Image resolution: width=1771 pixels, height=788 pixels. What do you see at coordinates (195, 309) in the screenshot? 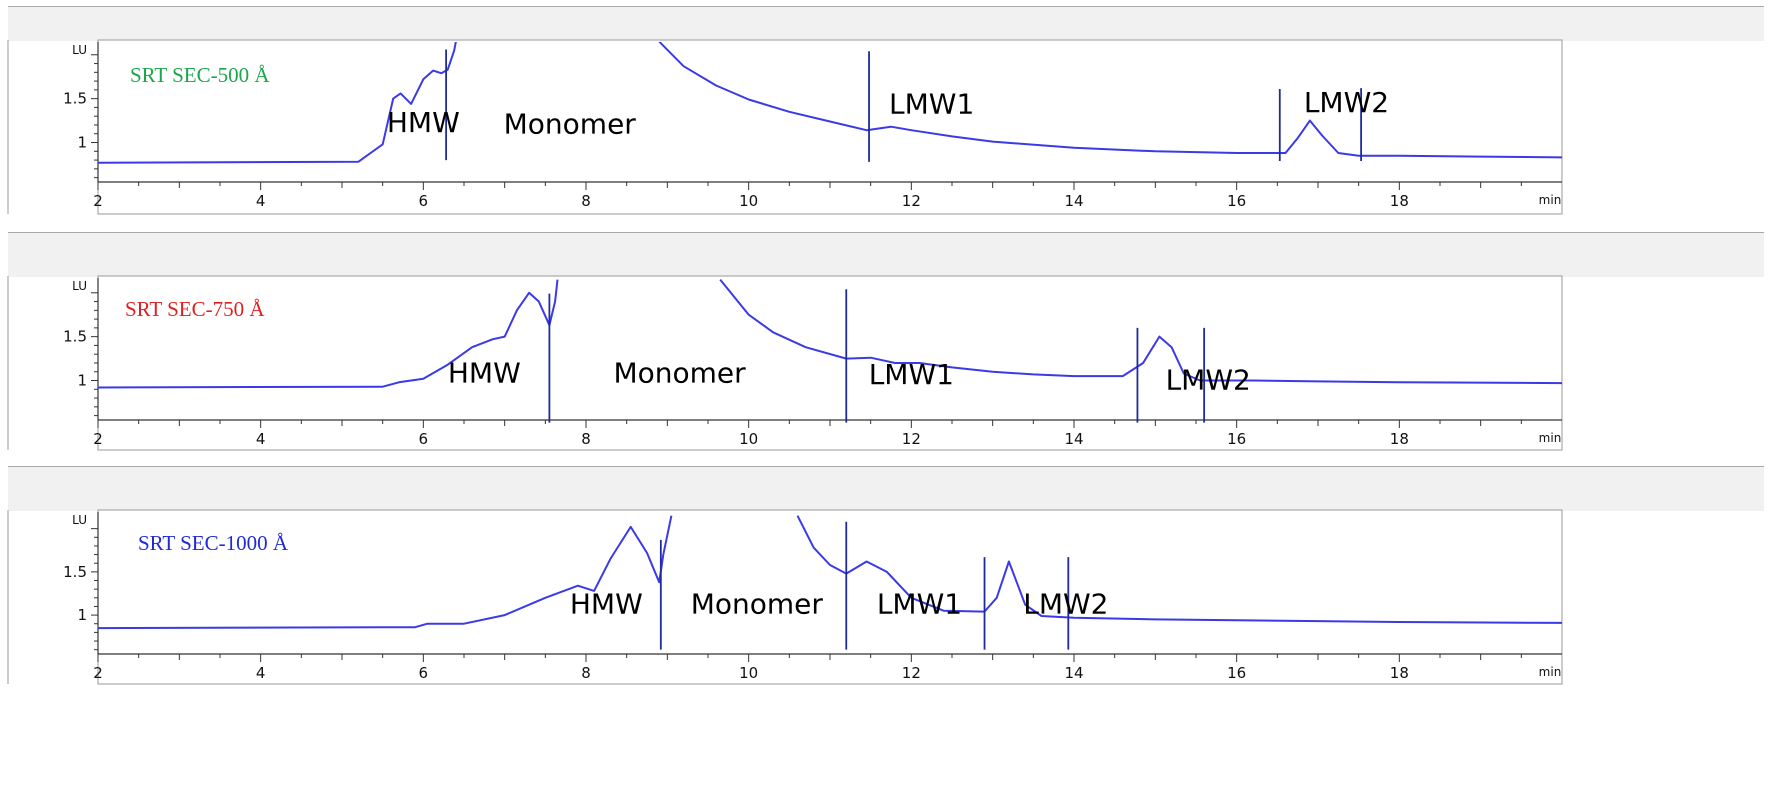
I see `column-title: SRT SEC-750 Å` at bounding box center [195, 309].